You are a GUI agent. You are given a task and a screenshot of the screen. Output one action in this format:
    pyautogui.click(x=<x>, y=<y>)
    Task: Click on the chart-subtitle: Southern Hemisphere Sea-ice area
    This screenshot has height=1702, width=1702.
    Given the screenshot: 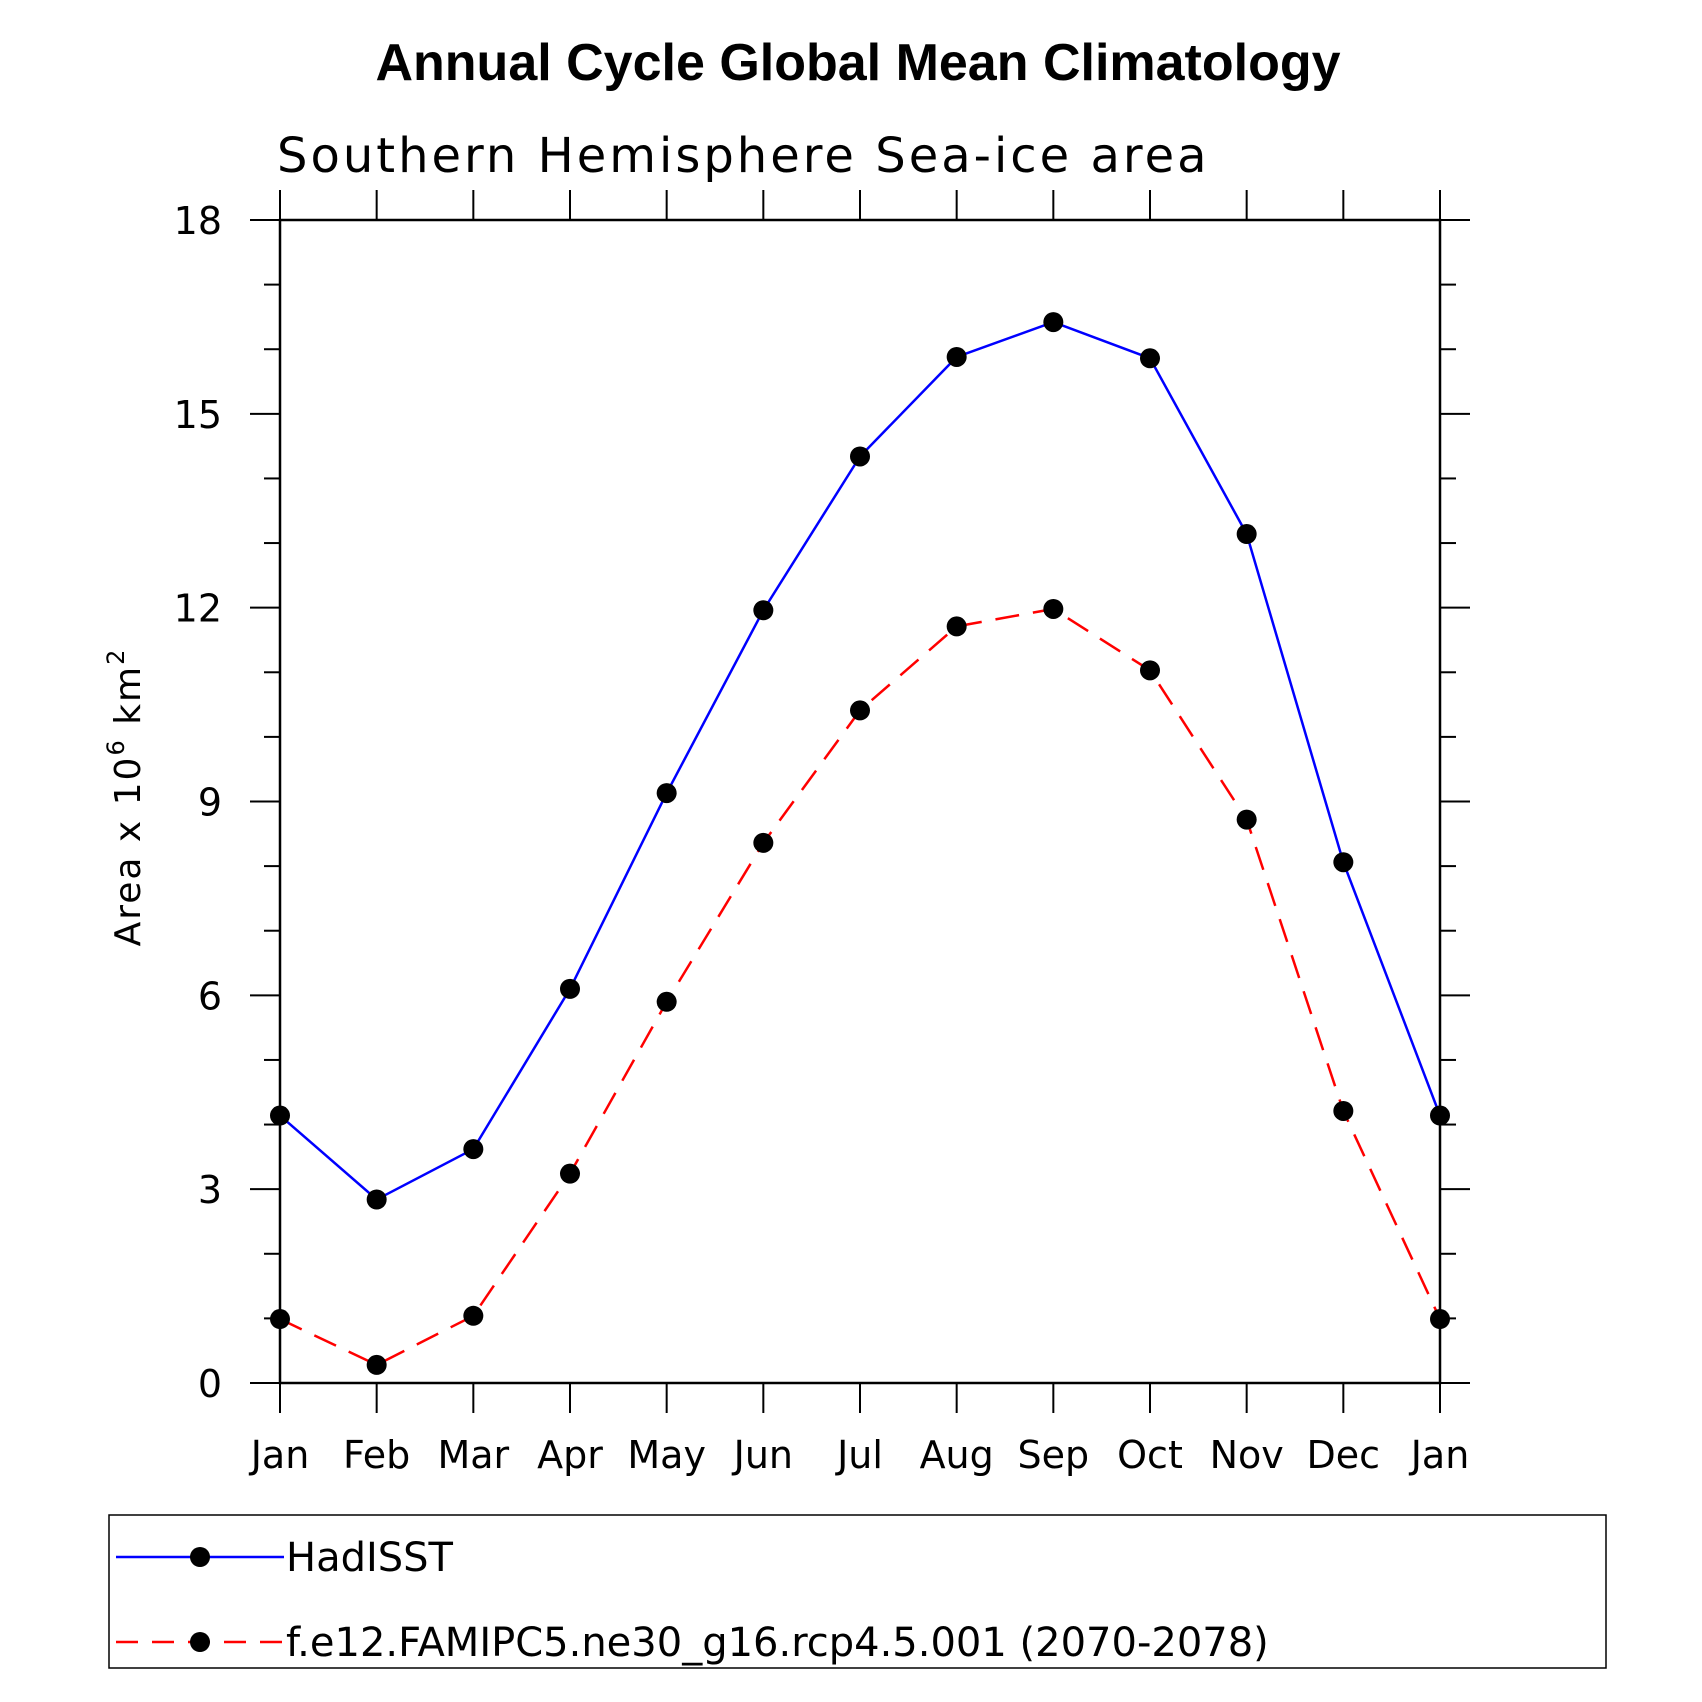 What is the action you would take?
    pyautogui.click(x=743, y=156)
    